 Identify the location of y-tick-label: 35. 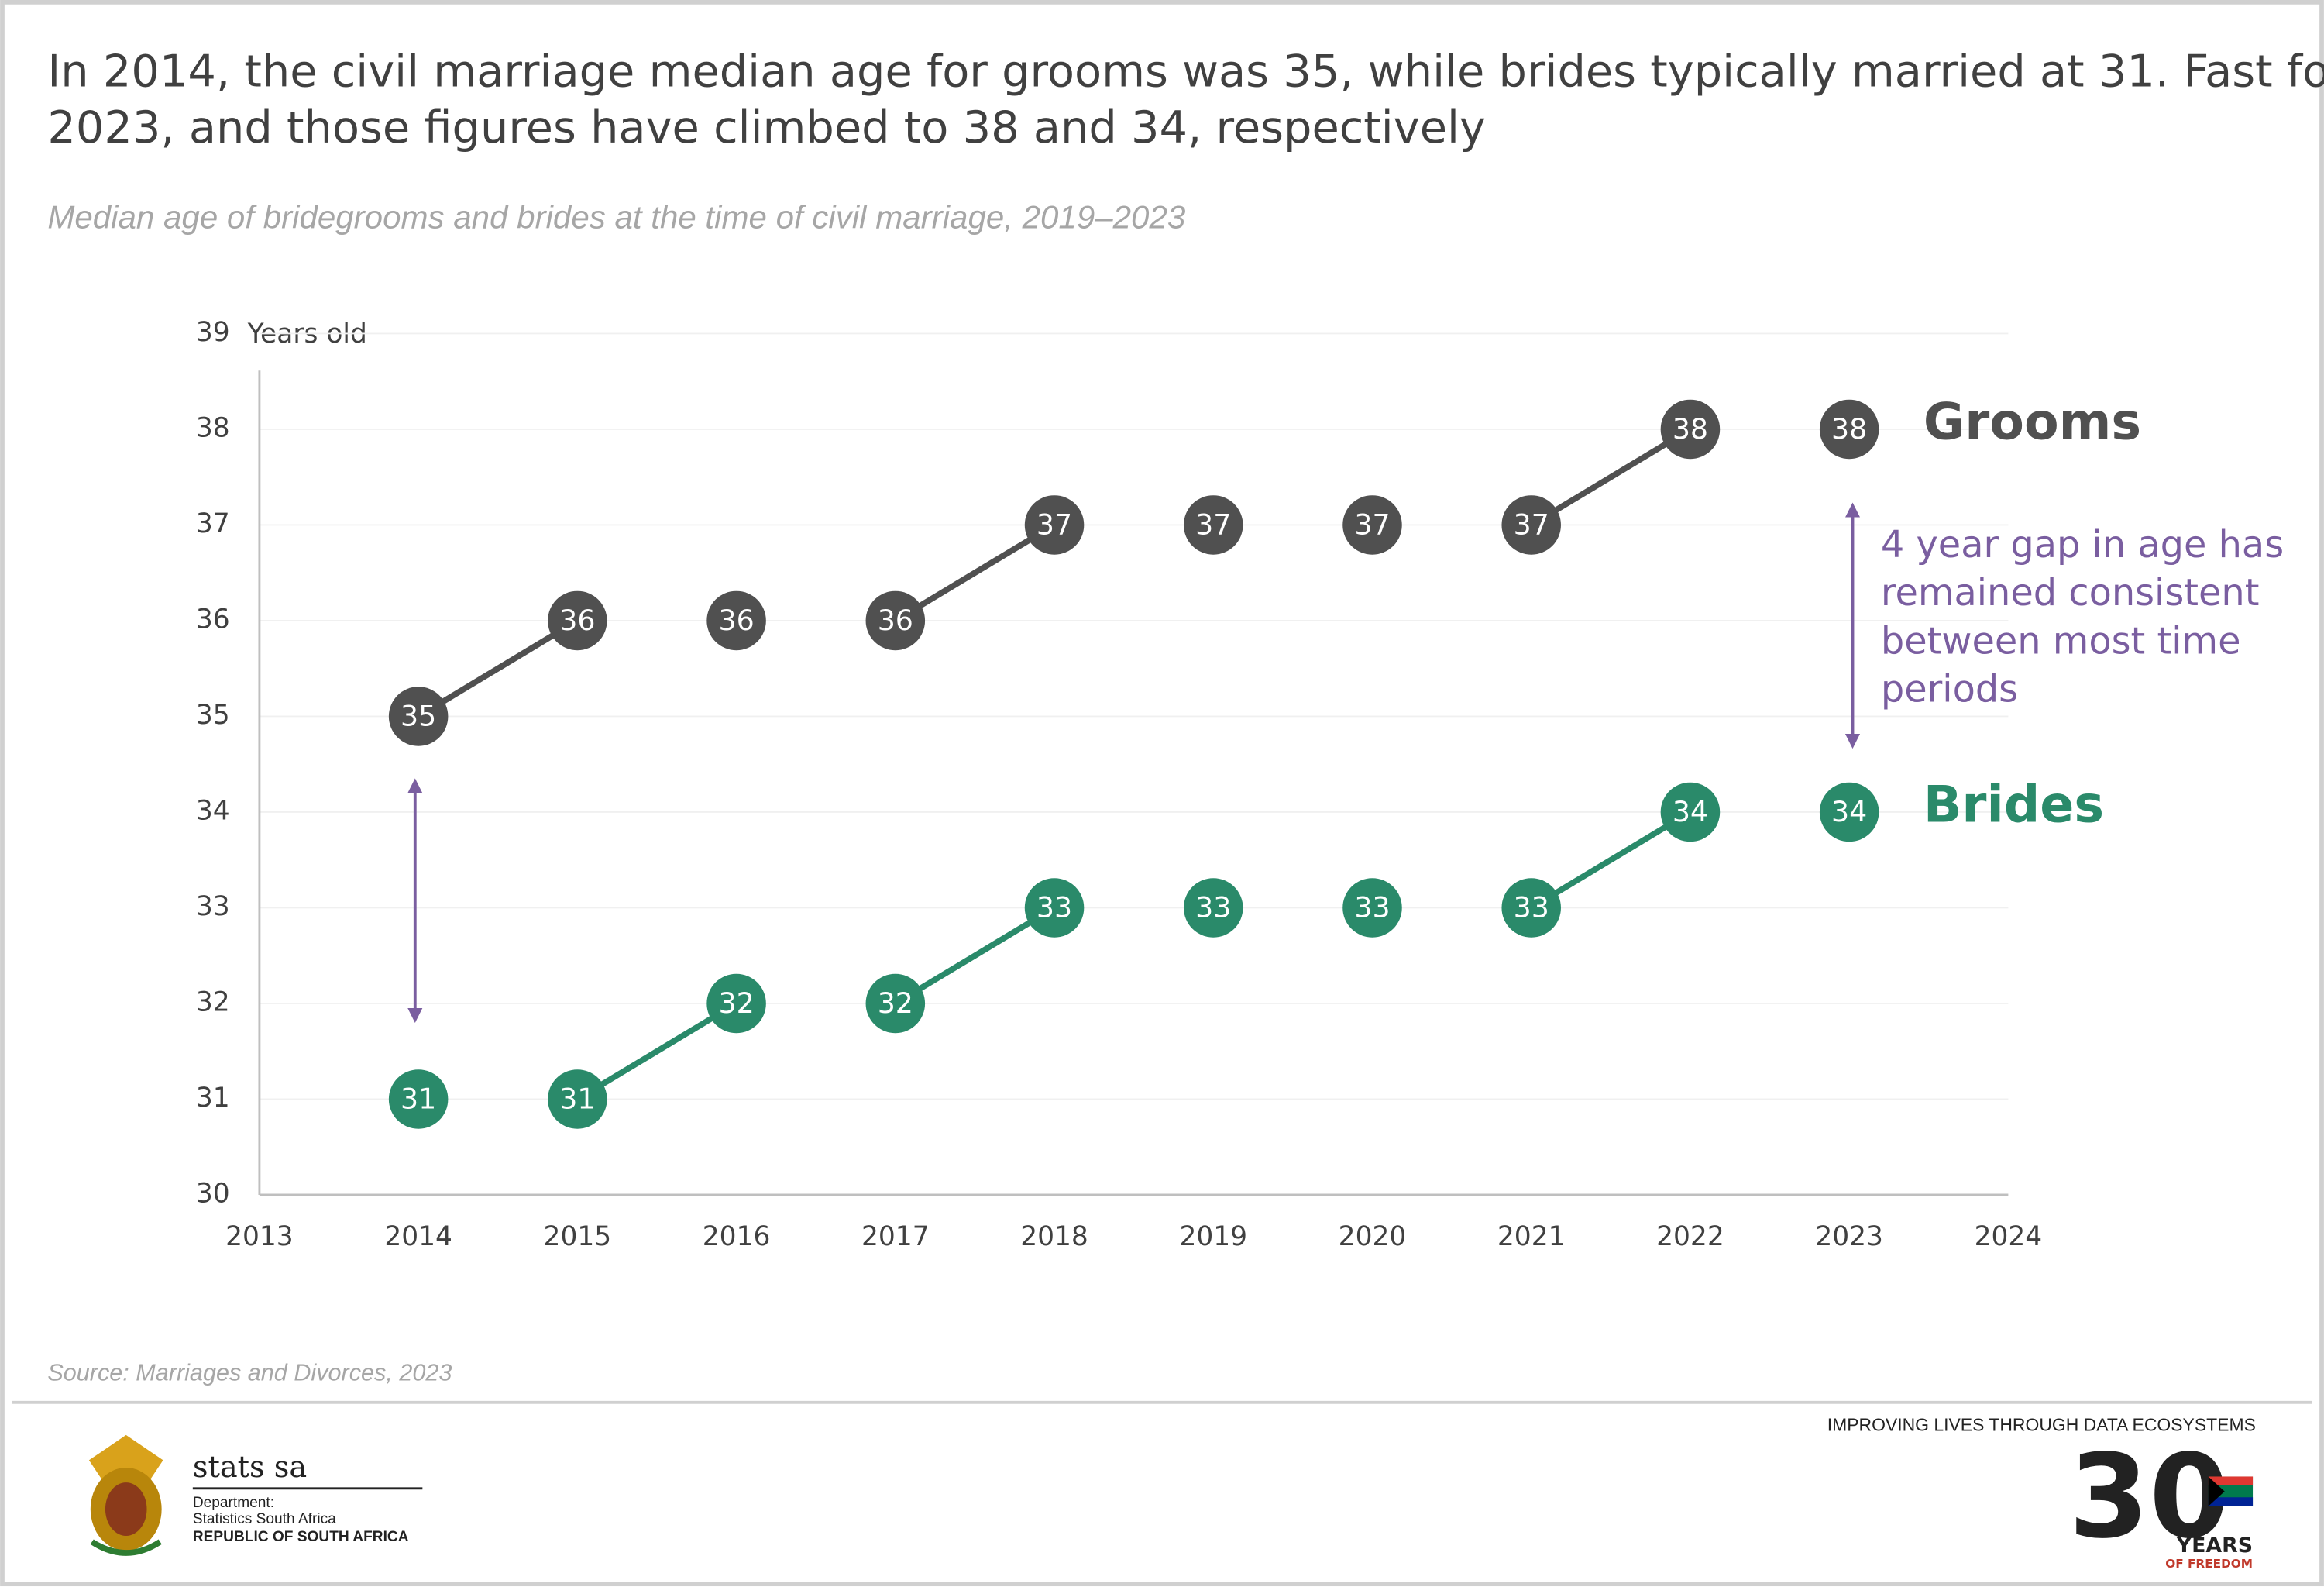
(213, 715).